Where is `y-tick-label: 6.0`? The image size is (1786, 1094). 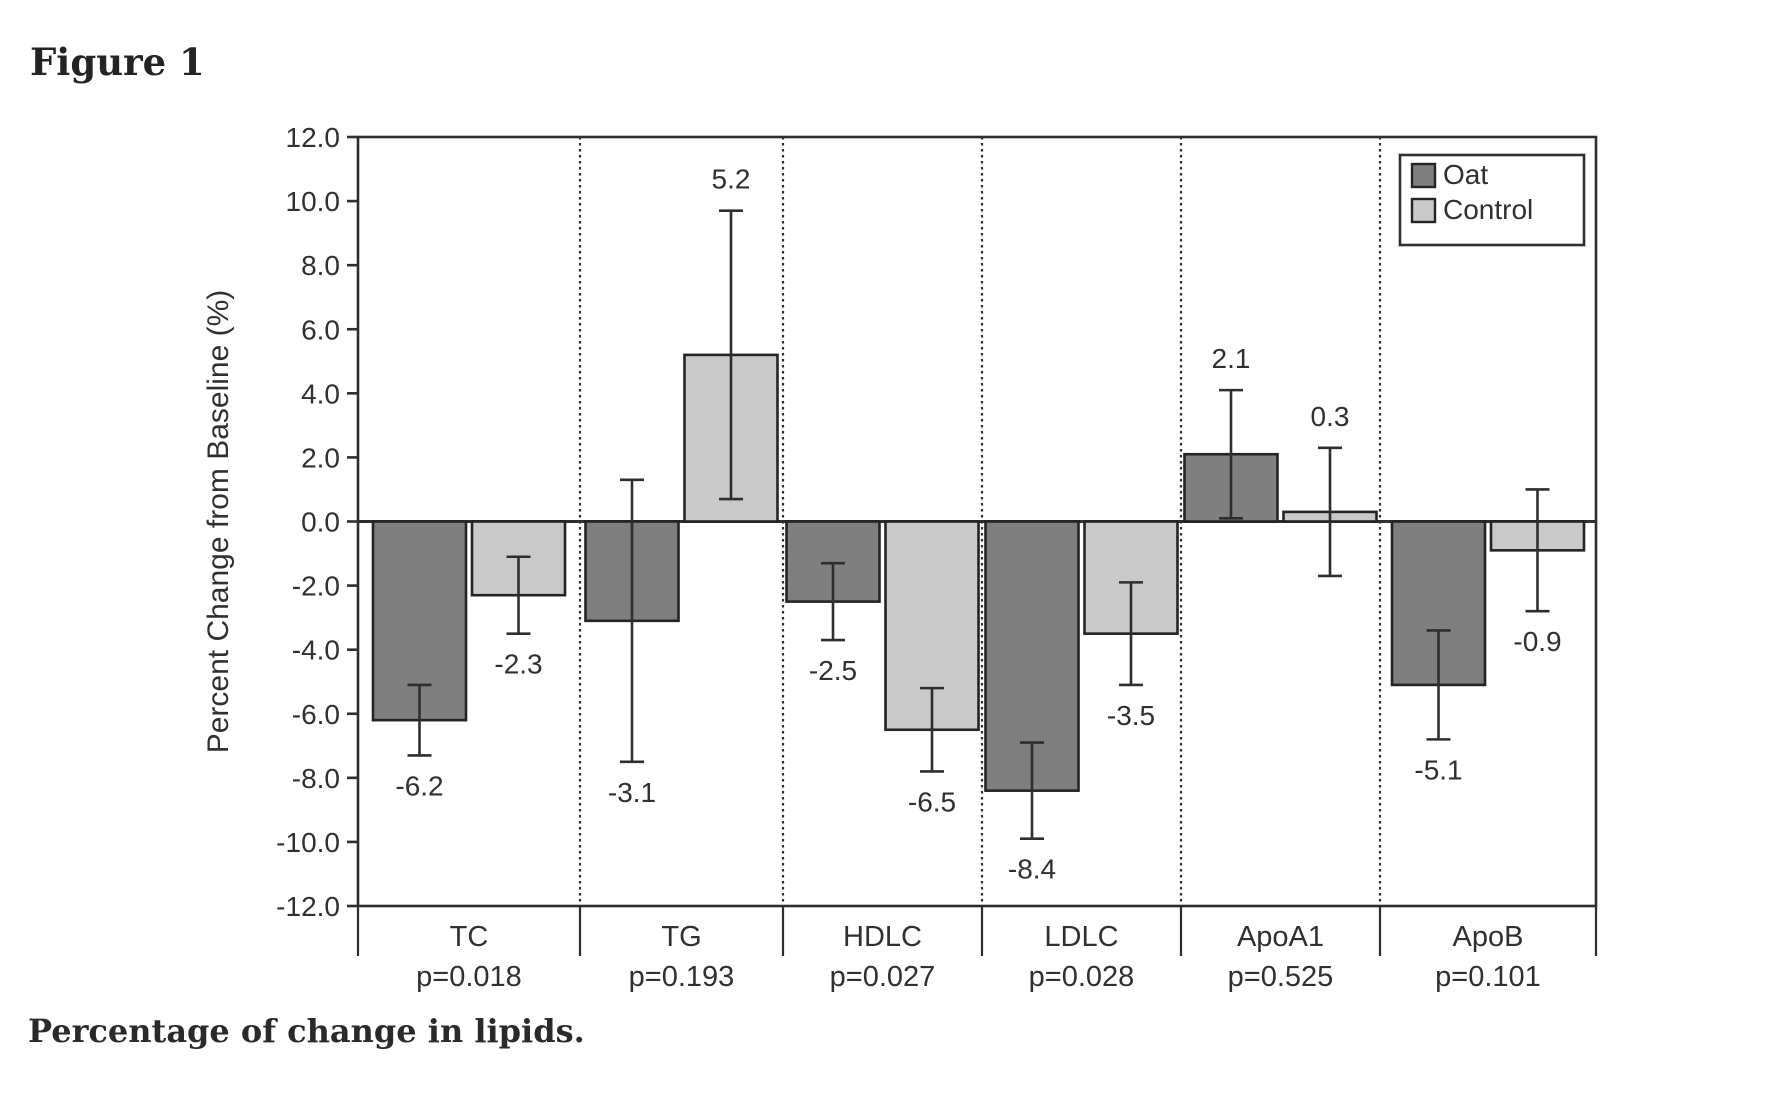 y-tick-label: 6.0 is located at coordinates (320, 329).